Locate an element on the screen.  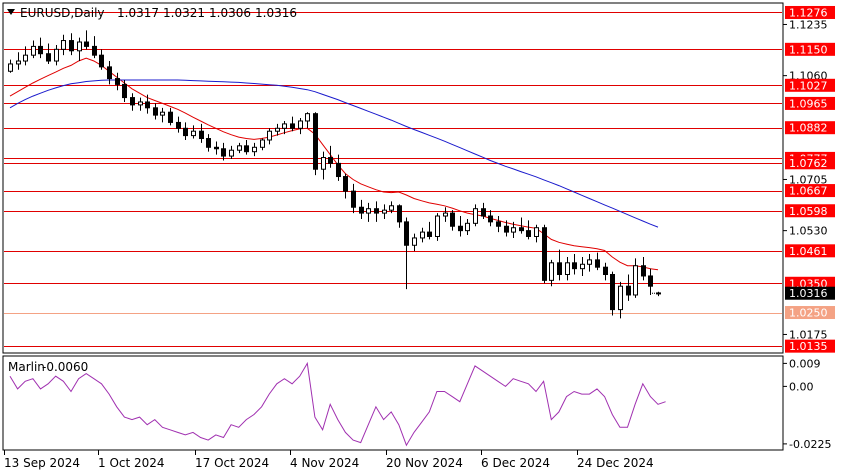
price-tick-label: 1.0705 is located at coordinates (808, 179).